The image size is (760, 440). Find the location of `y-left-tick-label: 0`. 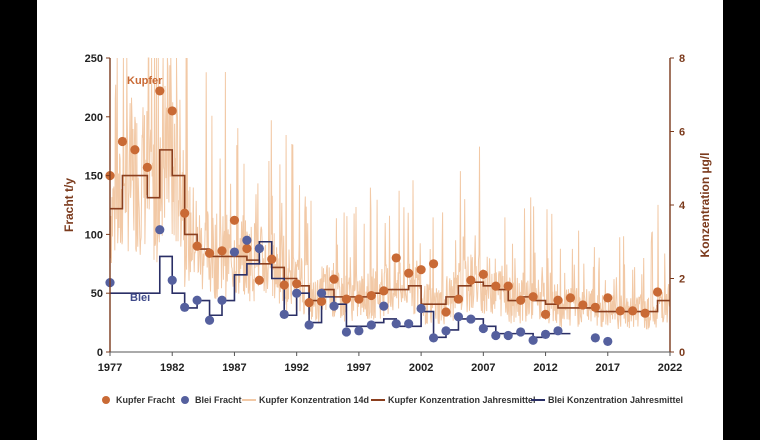

y-left-tick-label: 0 is located at coordinates (100, 353).